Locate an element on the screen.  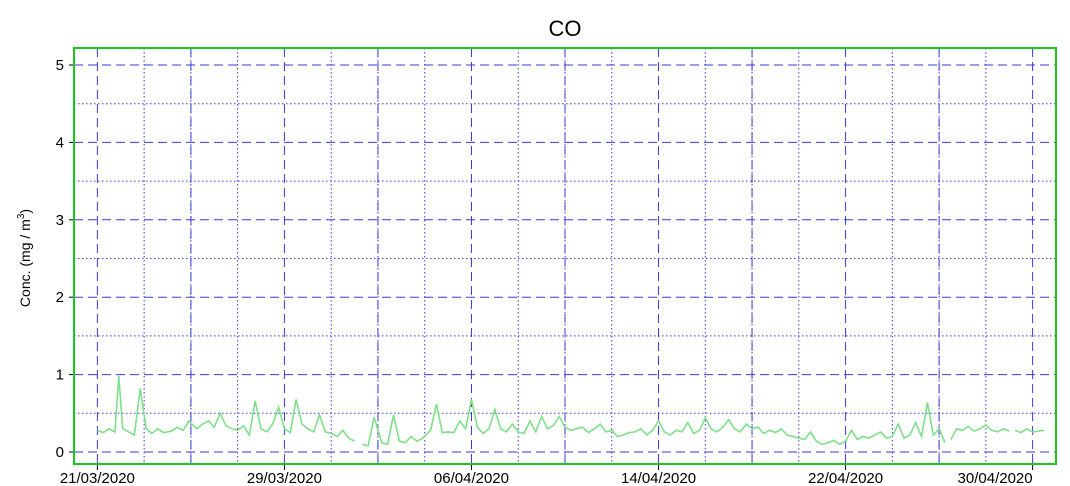
x-tick-label: 30/04/2020 is located at coordinates (995, 478).